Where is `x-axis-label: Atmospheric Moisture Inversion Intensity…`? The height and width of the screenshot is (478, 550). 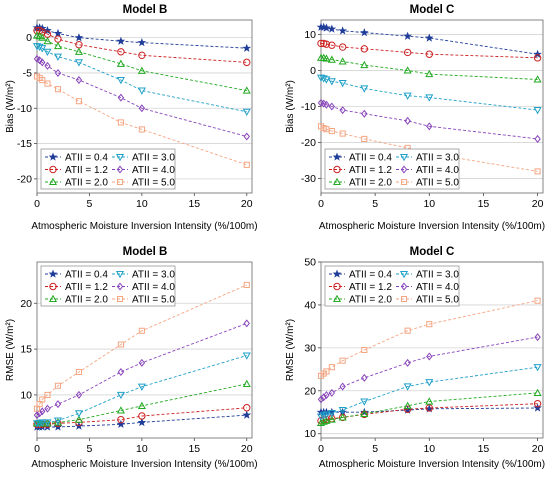
x-axis-label: Atmospheric Moisture Inversion Intensity… is located at coordinates (144, 464).